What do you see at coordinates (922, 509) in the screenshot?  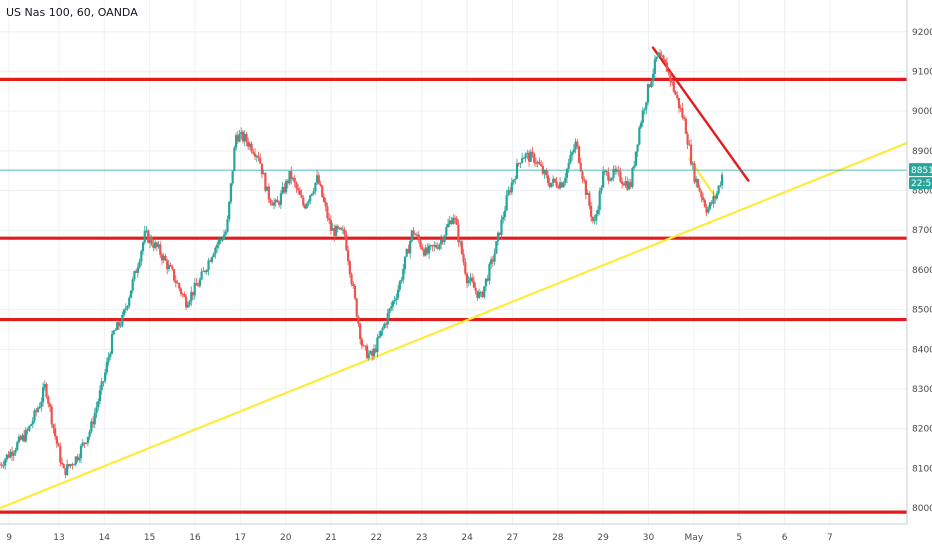 I see `y-tick-label: 8000.0` at bounding box center [922, 509].